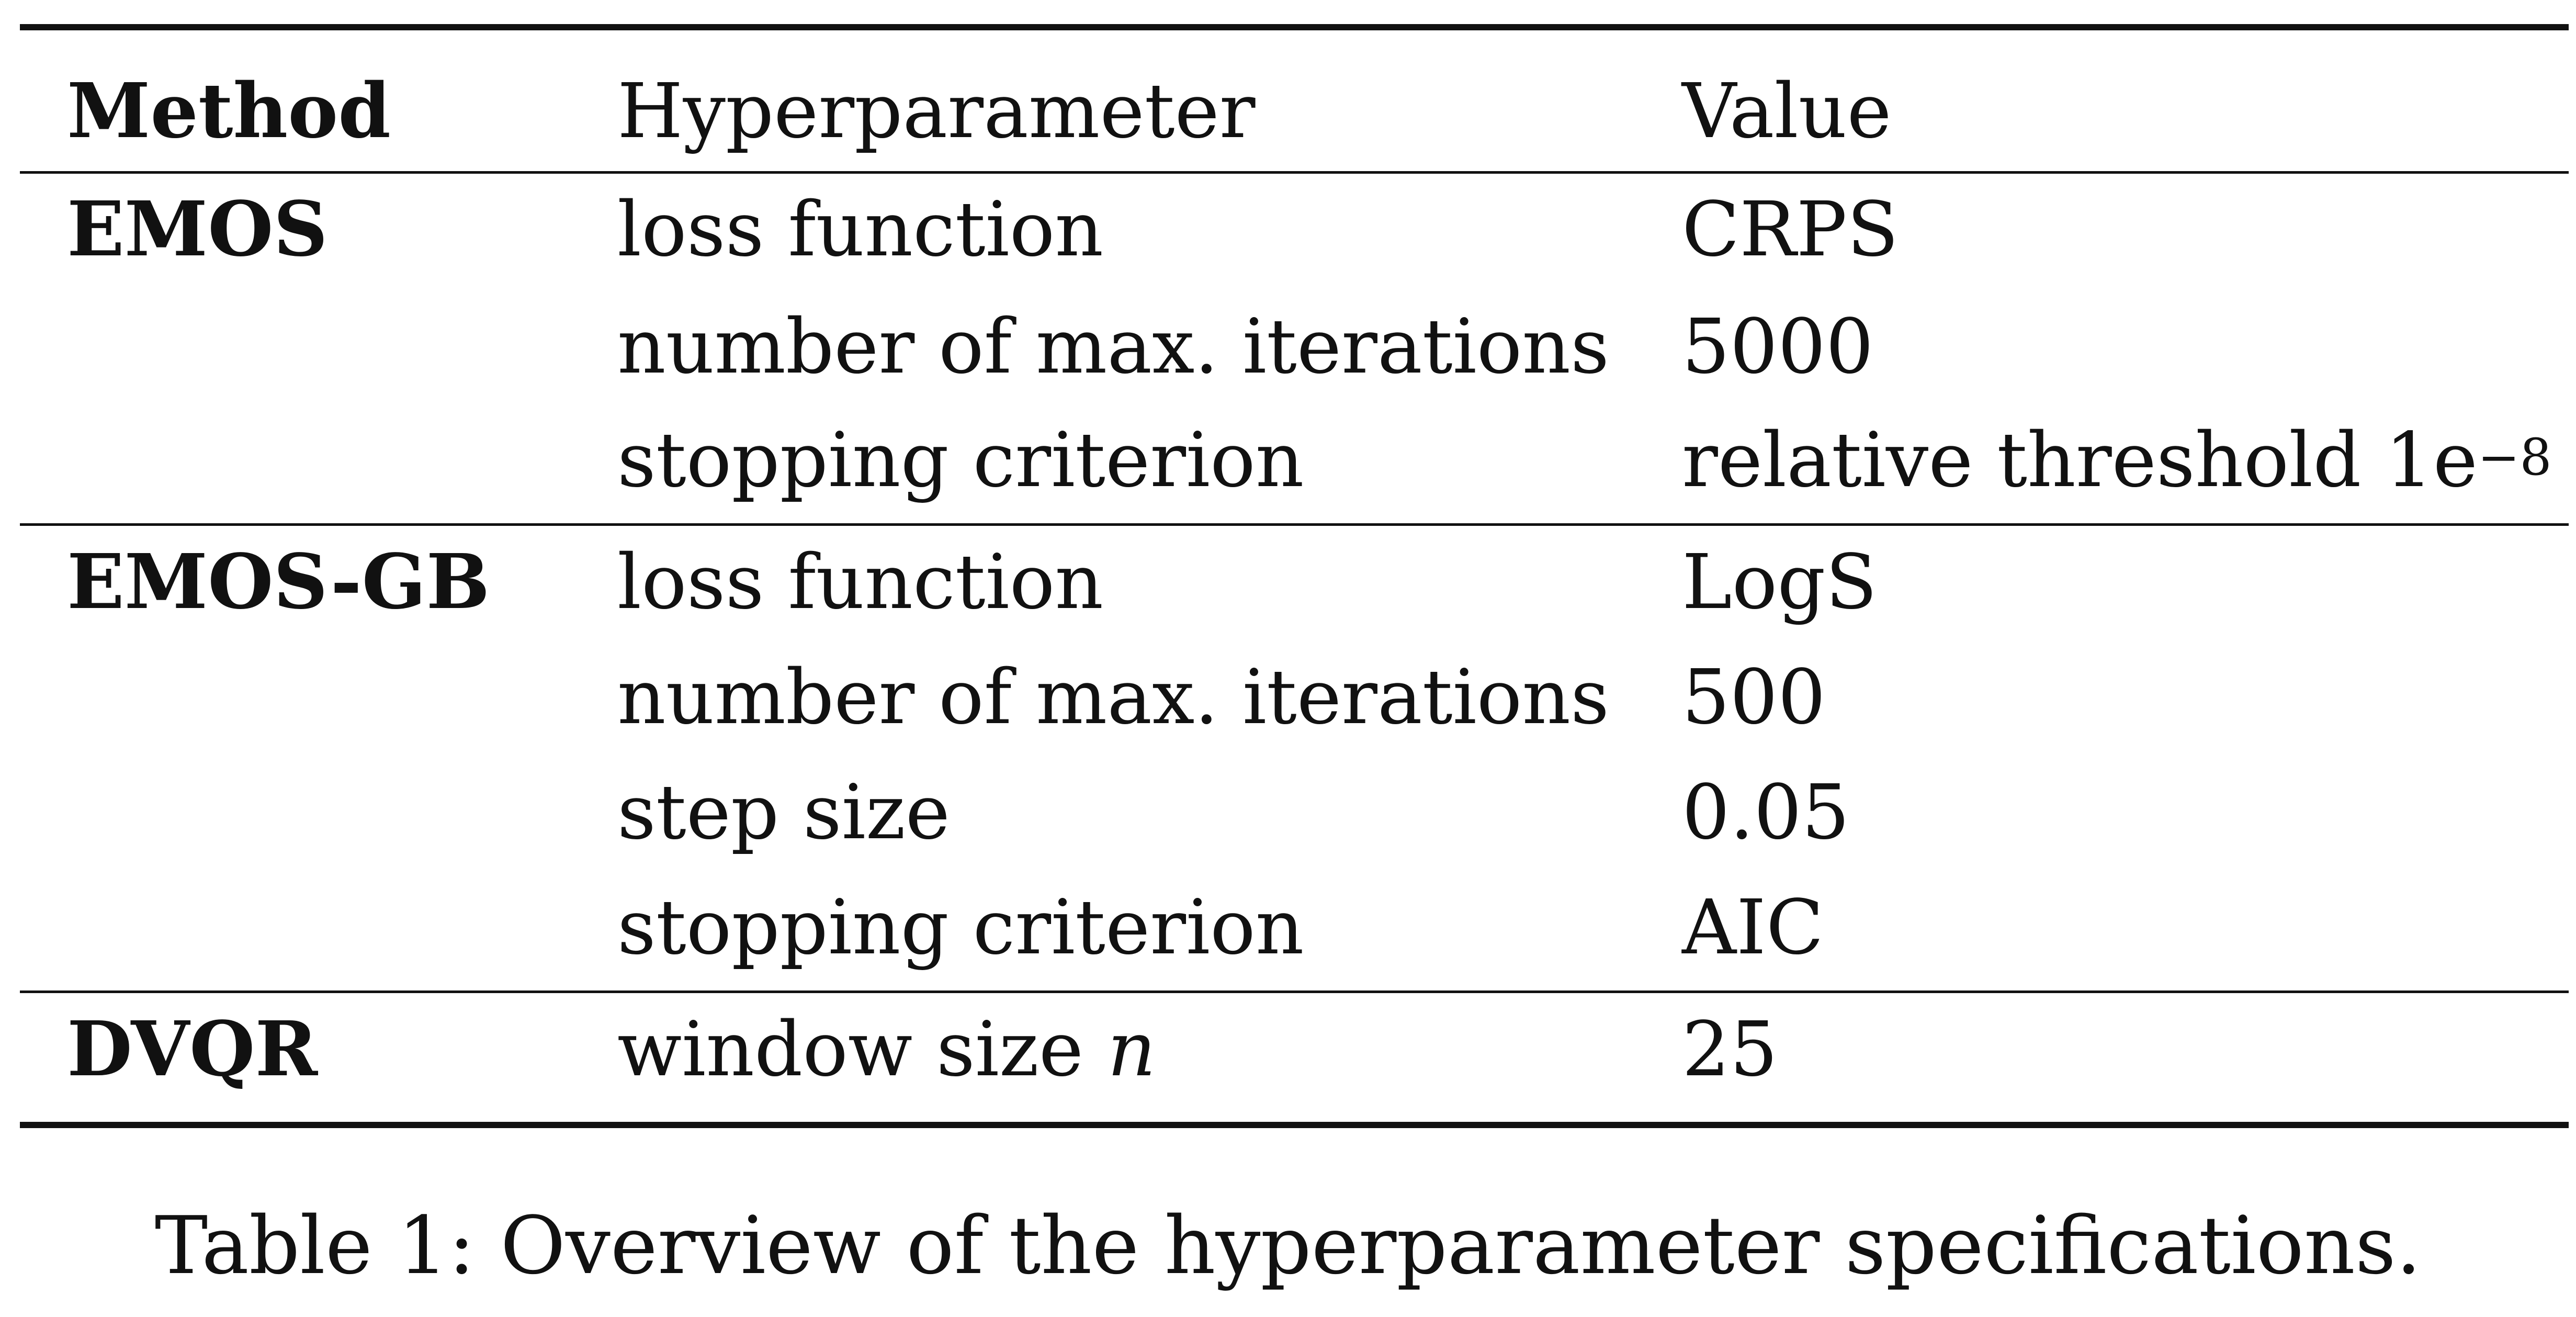 The width and height of the screenshot is (2576, 1317). Describe the element at coordinates (1295, 27) in the screenshot. I see `table-top-rule` at that location.